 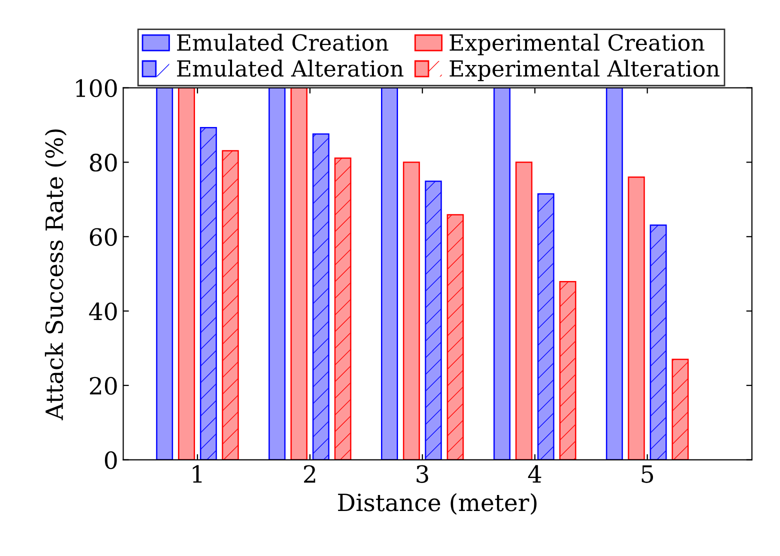 What do you see at coordinates (103, 237) in the screenshot?
I see `y-tick-label: 60` at bounding box center [103, 237].